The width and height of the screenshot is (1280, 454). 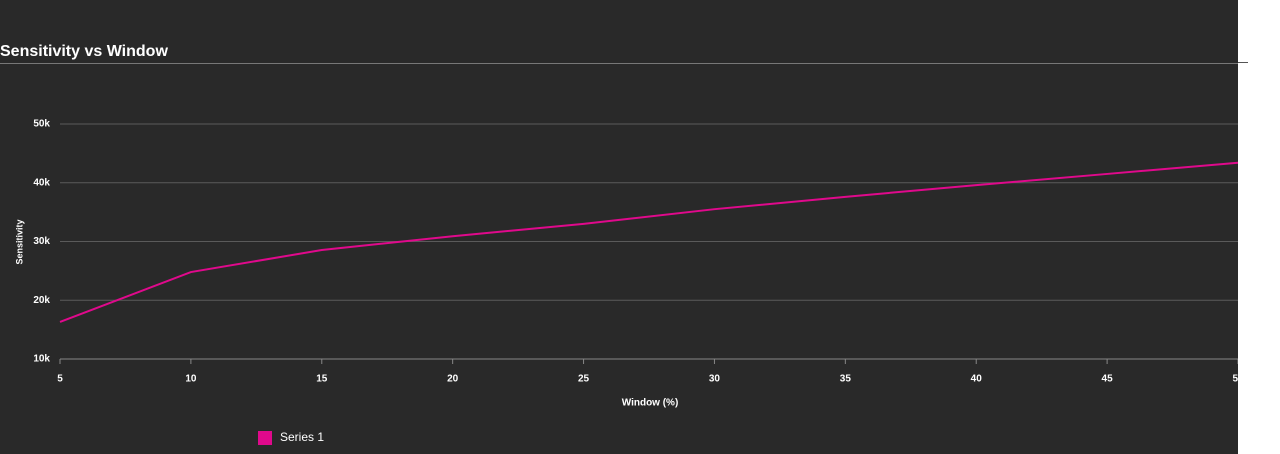 I want to click on x-tick-label: 50, so click(x=1235, y=379).